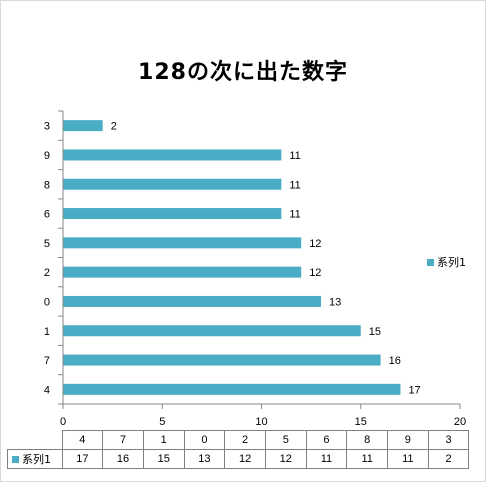 This screenshot has width=486, height=482. Describe the element at coordinates (335, 302) in the screenshot. I see `data-label-0: 13` at that location.